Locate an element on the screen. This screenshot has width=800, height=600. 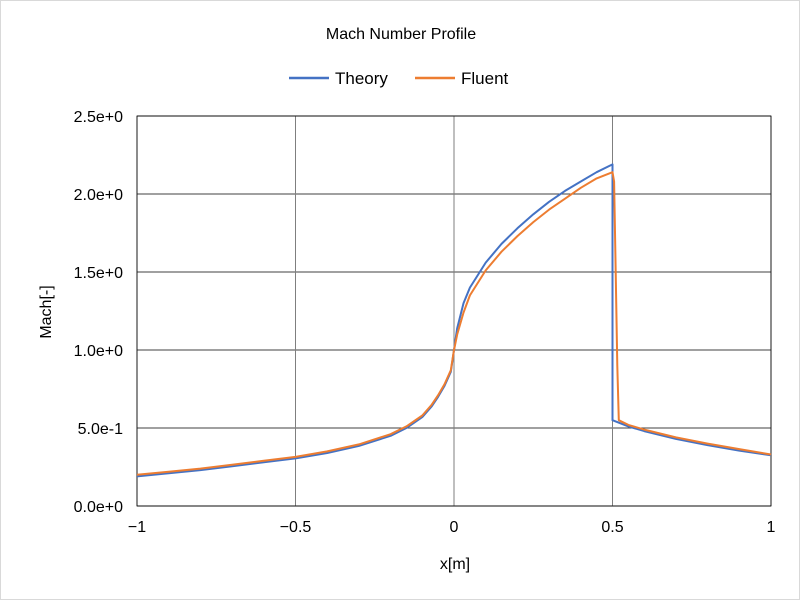
y-tick-labels: 0.0e+0 5.0e-1 1.0e+0 1.5e+0 2.0e+0 2.5e+0 is located at coordinates (98, 312).